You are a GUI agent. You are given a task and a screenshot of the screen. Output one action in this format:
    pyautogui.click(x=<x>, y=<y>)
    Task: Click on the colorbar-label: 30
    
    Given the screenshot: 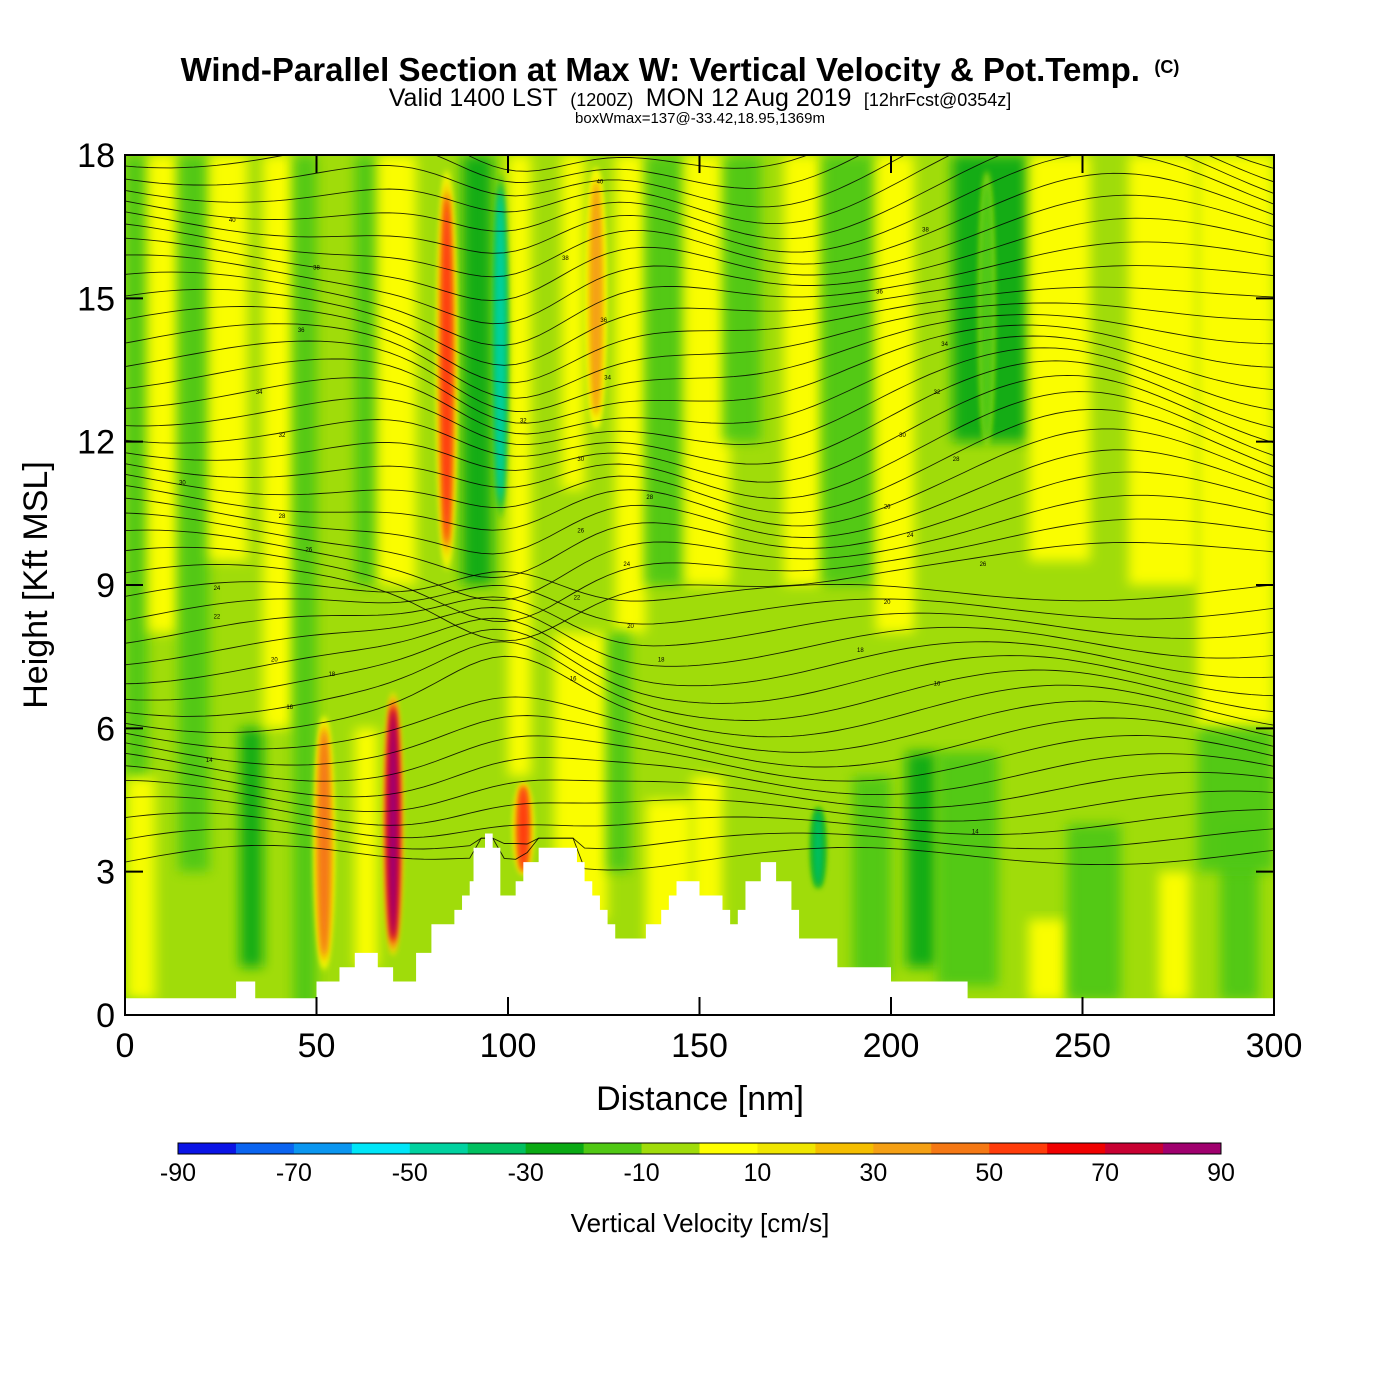 What is the action you would take?
    pyautogui.click(x=873, y=1173)
    